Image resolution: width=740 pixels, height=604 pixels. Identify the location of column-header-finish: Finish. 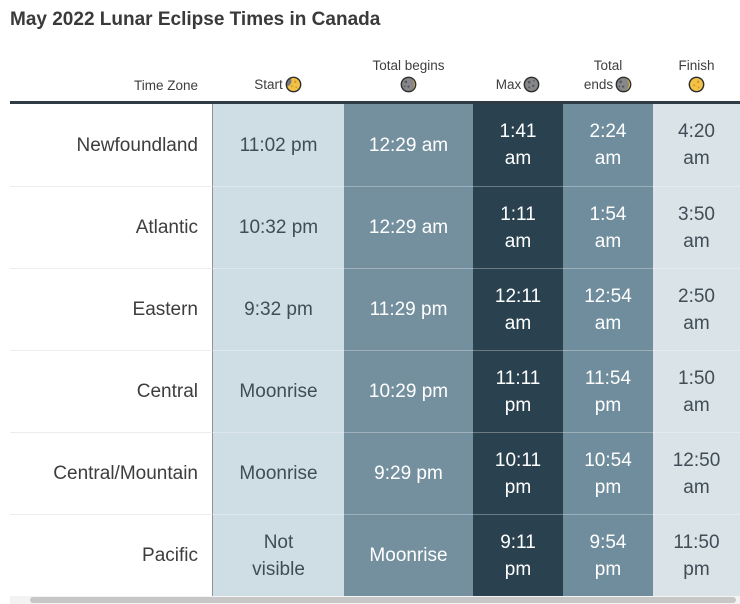
(696, 79).